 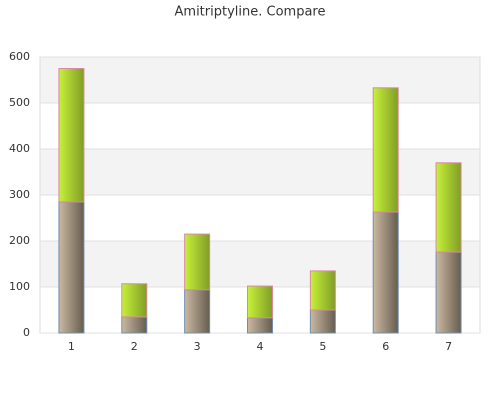 I want to click on y-tick-label: 200, so click(x=19, y=240).